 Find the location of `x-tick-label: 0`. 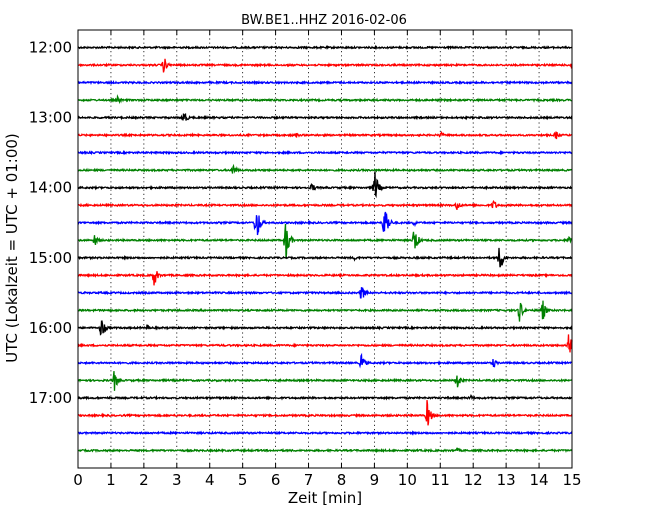

x-tick-label: 0 is located at coordinates (78, 480).